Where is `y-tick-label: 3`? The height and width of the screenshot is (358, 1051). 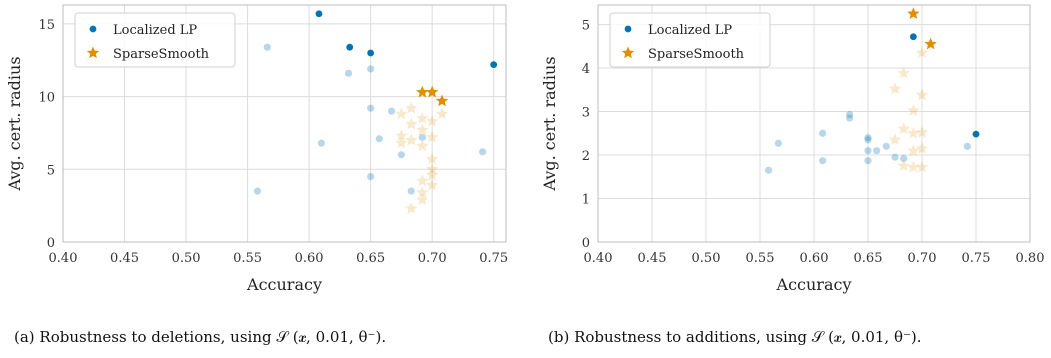 y-tick-label: 3 is located at coordinates (586, 113).